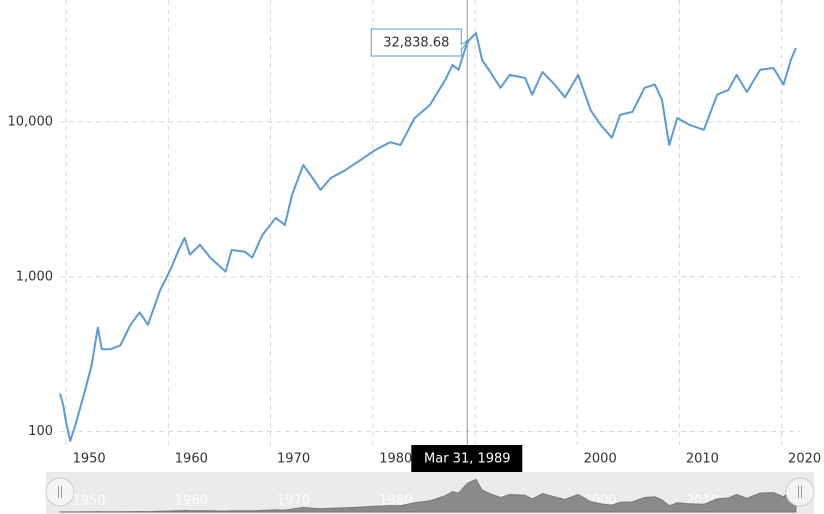  Describe the element at coordinates (89, 501) in the screenshot. I see `navigator-label: 1950` at that location.